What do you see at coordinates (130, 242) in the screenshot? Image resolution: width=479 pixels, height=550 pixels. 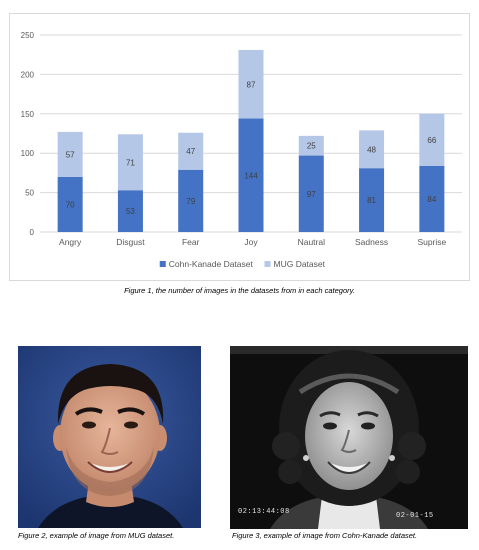 I see `x-tick-label: Disgust` at bounding box center [130, 242].